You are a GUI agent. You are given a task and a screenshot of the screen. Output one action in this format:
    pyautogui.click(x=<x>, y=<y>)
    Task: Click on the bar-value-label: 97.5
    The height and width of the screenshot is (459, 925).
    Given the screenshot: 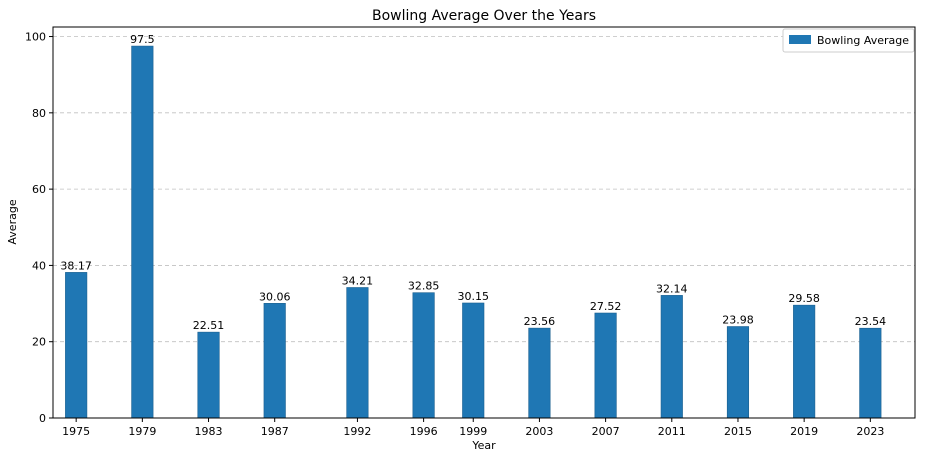 What is the action you would take?
    pyautogui.click(x=142, y=39)
    